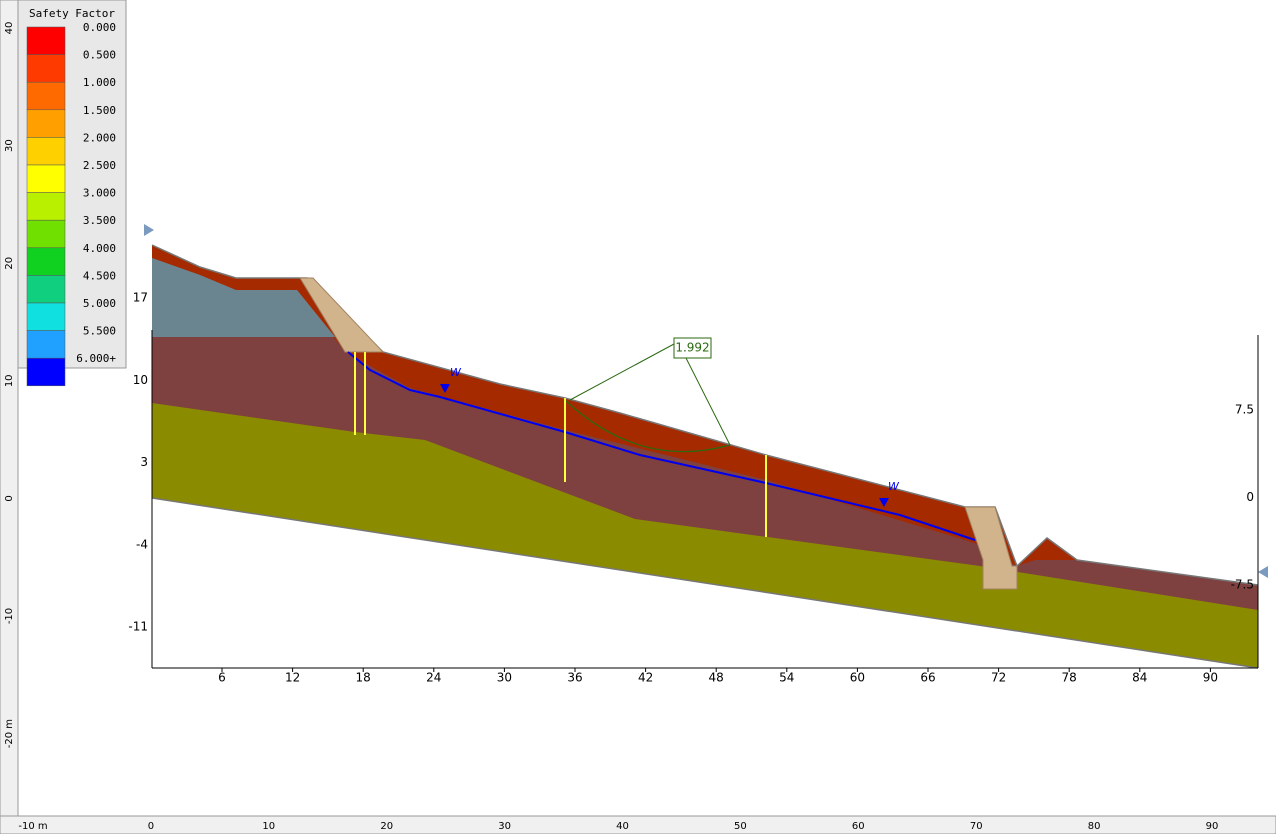 The height and width of the screenshot is (834, 1276). Describe the element at coordinates (99, 193) in the screenshot. I see `legend-label: 3.000` at that location.